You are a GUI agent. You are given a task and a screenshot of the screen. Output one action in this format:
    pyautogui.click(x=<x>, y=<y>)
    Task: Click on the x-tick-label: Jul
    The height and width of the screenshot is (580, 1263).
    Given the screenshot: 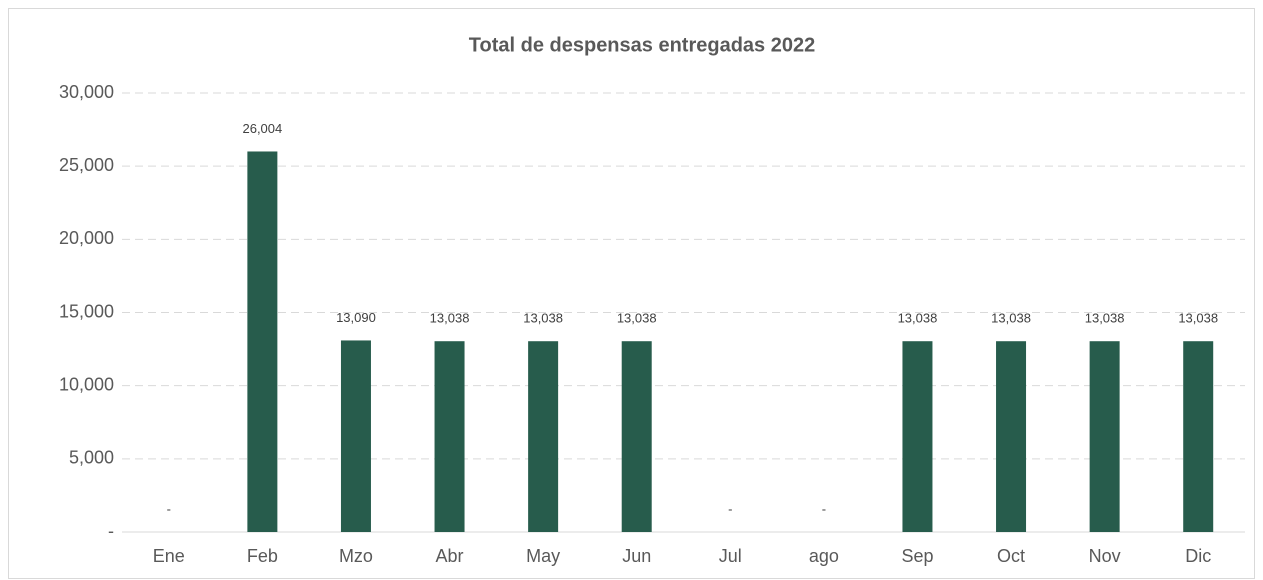 What is the action you would take?
    pyautogui.click(x=730, y=556)
    